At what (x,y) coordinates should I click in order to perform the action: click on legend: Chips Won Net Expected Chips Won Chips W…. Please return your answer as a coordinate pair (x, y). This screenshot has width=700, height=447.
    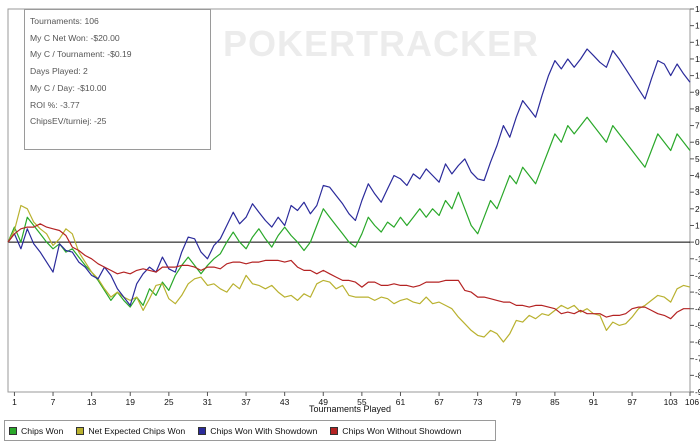
    Looking at the image, I should click on (250, 430).